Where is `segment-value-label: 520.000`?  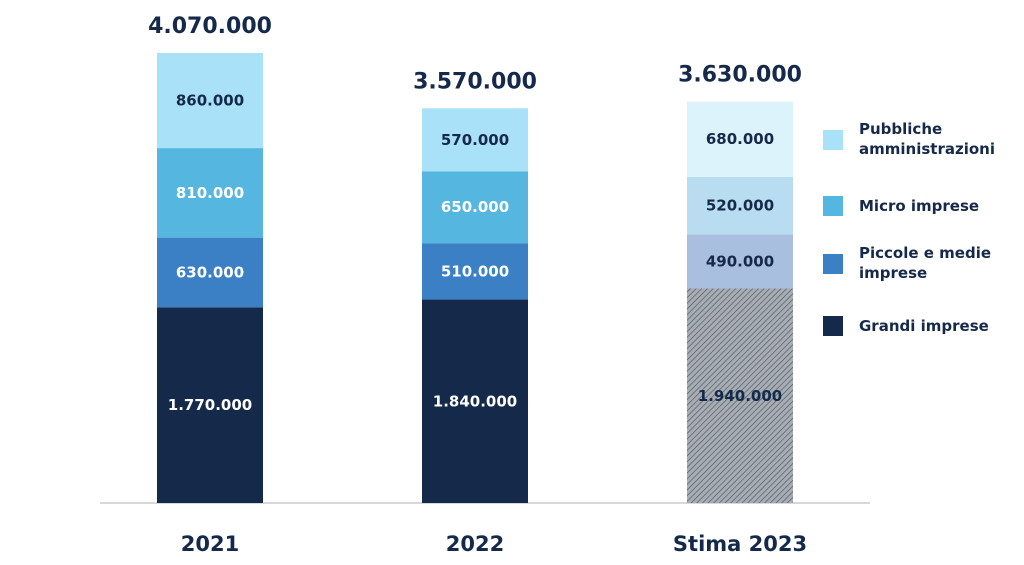
segment-value-label: 520.000 is located at coordinates (740, 206).